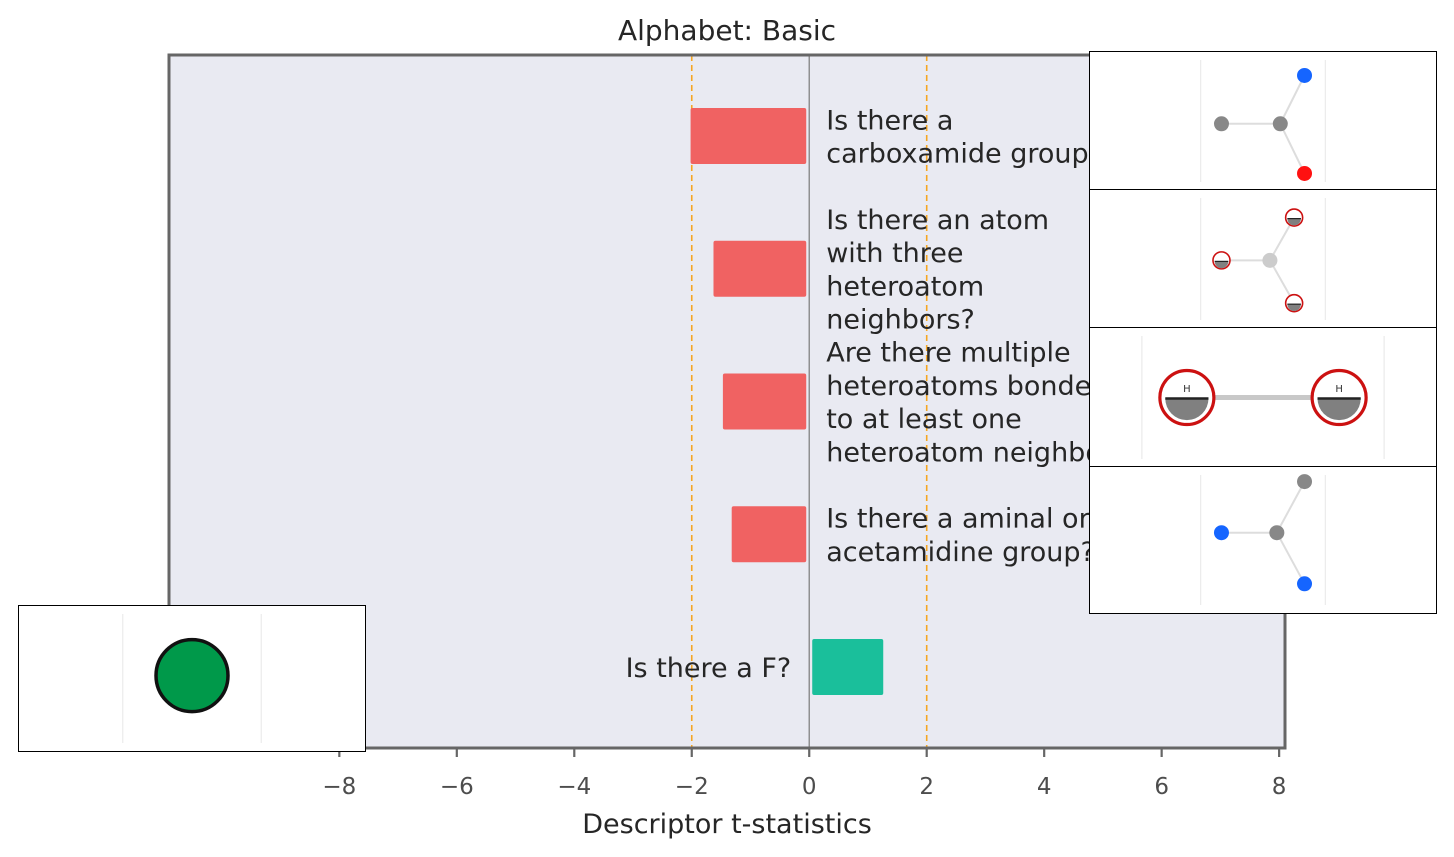 The image size is (1454, 857). I want to click on molecule-inset-carboxamide, so click(1263, 121).